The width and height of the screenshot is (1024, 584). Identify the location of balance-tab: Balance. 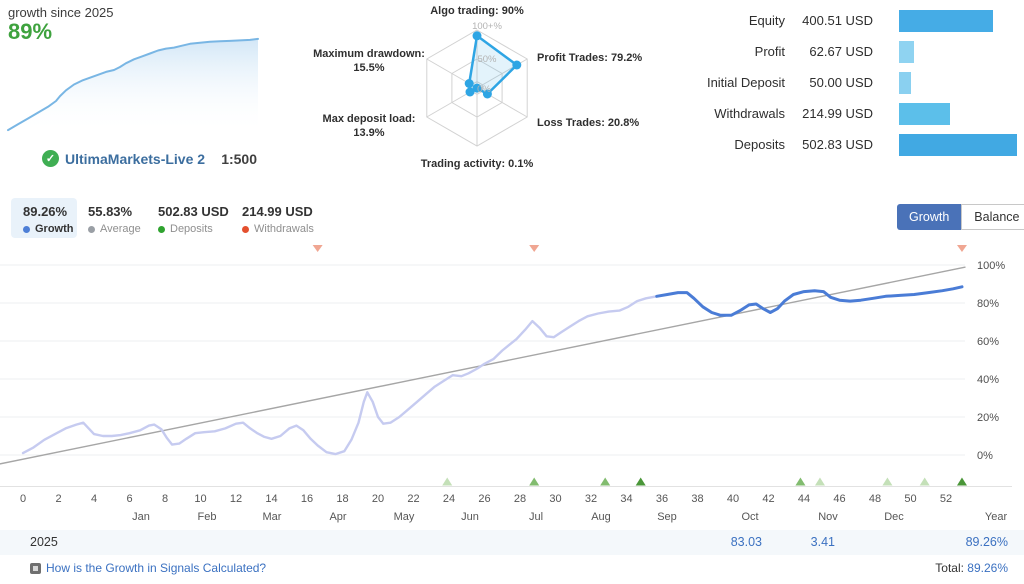
(992, 217).